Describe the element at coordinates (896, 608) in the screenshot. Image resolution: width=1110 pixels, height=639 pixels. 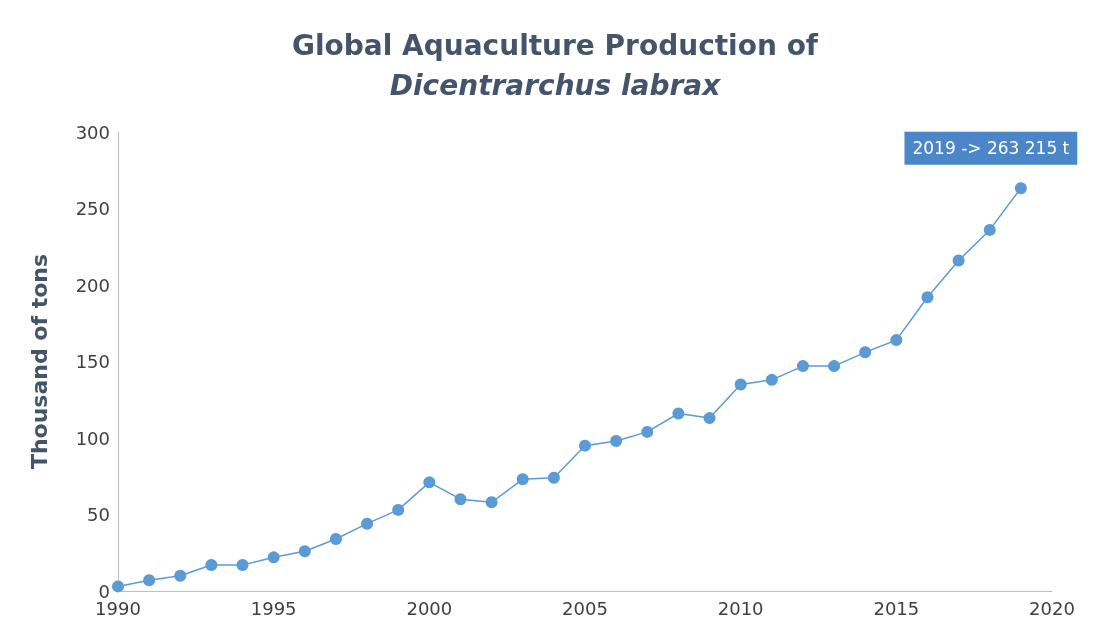
I see `x-tick-label: 2015` at that location.